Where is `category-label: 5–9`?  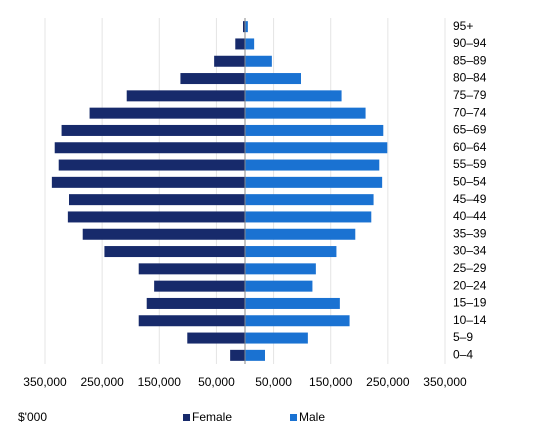
category-label: 5–9 is located at coordinates (463, 337).